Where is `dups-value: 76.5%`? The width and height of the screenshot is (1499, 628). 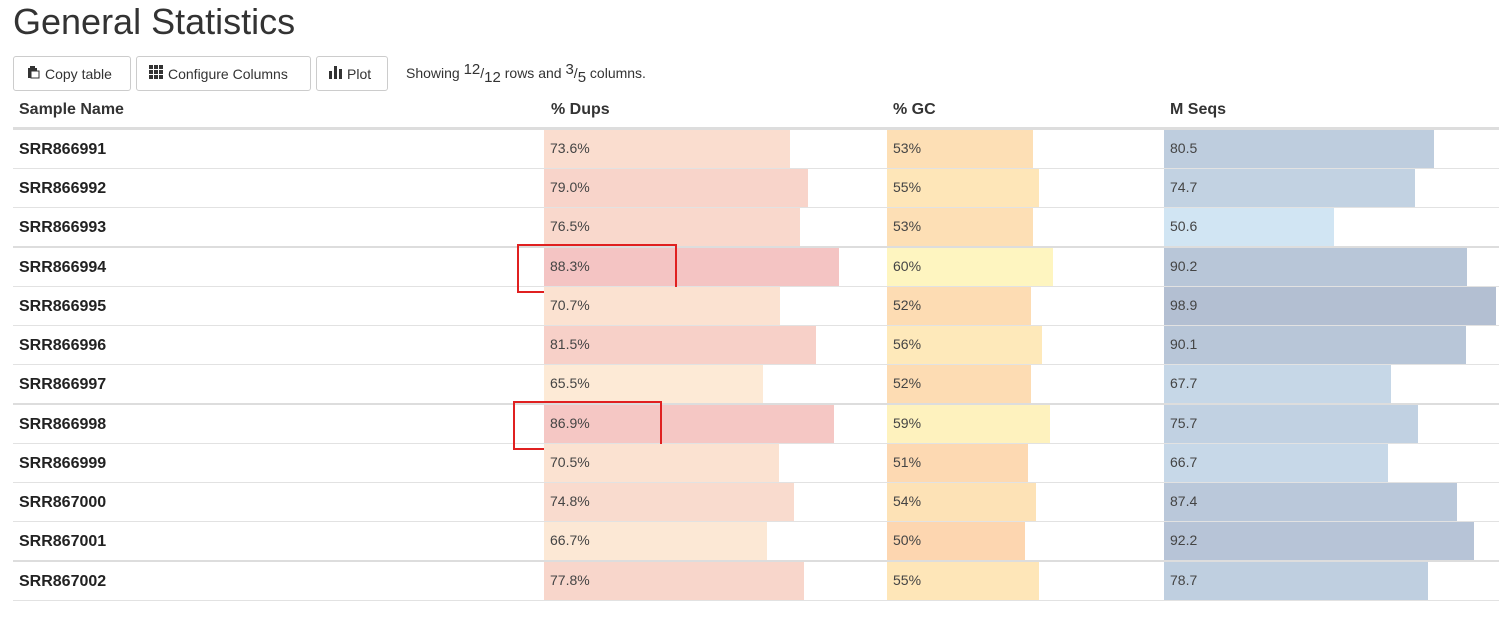
dups-value: 76.5% is located at coordinates (570, 226).